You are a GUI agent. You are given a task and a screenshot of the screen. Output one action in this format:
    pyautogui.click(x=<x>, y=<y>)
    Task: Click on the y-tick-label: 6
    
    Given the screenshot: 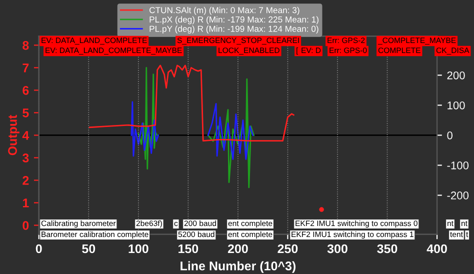 What is the action you would take?
    pyautogui.click(x=25, y=90)
    